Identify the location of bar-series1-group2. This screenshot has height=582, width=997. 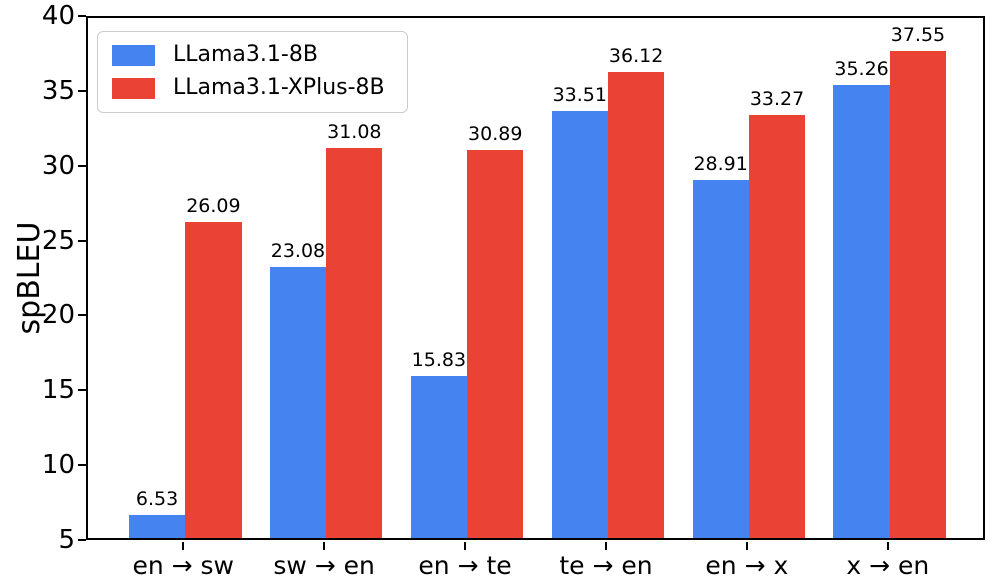
(298, 402).